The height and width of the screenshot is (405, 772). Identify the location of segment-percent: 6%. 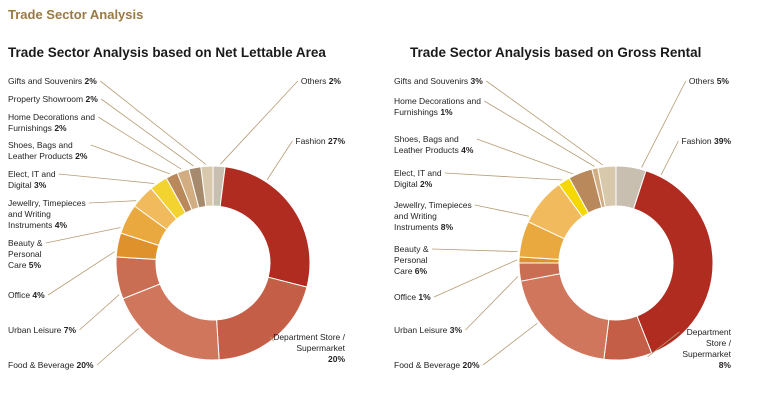
(421, 271).